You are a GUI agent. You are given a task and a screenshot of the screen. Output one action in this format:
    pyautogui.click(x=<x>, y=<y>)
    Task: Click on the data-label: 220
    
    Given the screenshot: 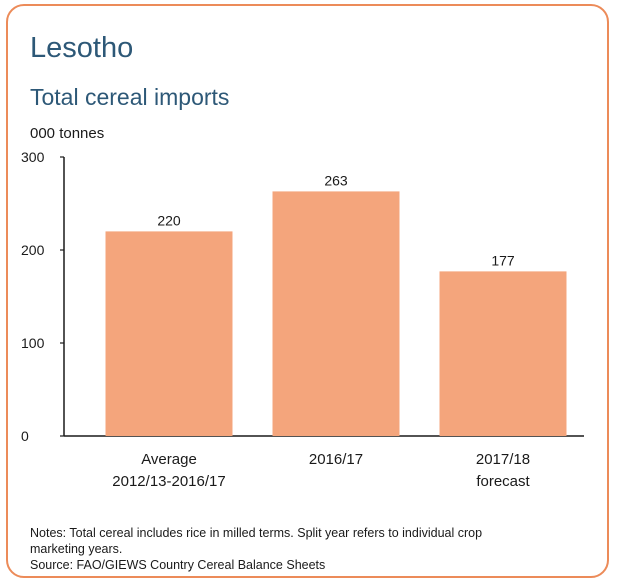 What is the action you would take?
    pyautogui.click(x=169, y=220)
    